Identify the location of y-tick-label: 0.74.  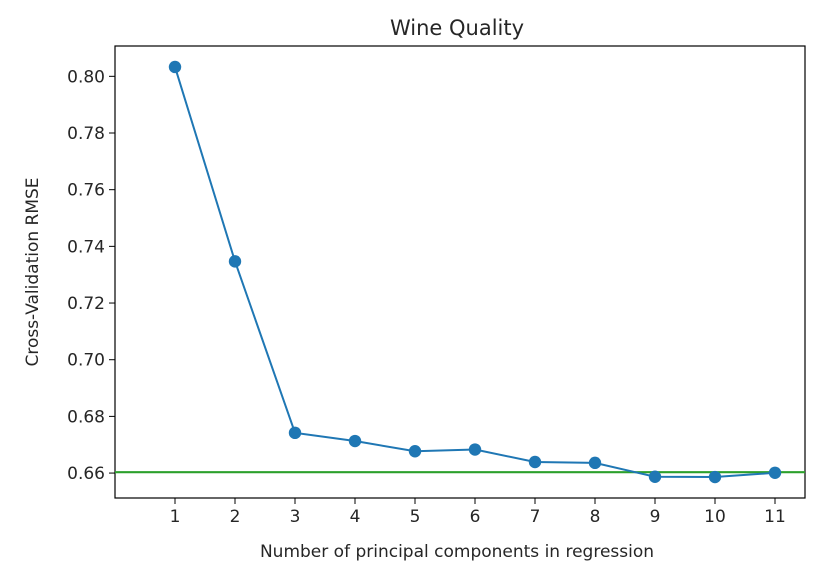
(86, 247).